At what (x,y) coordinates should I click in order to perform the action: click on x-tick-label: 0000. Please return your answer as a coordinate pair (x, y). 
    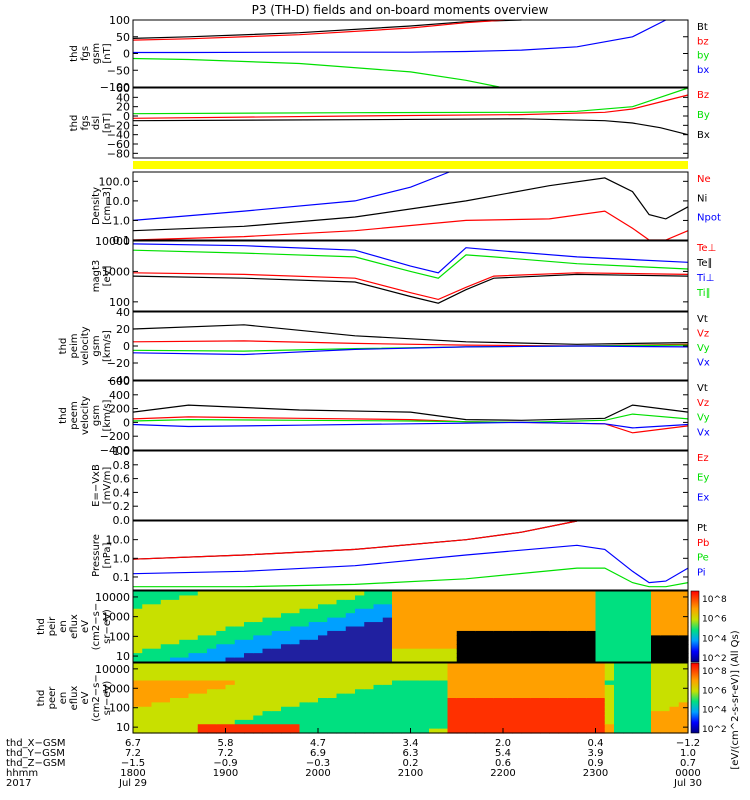
    Looking at the image, I should click on (687, 773).